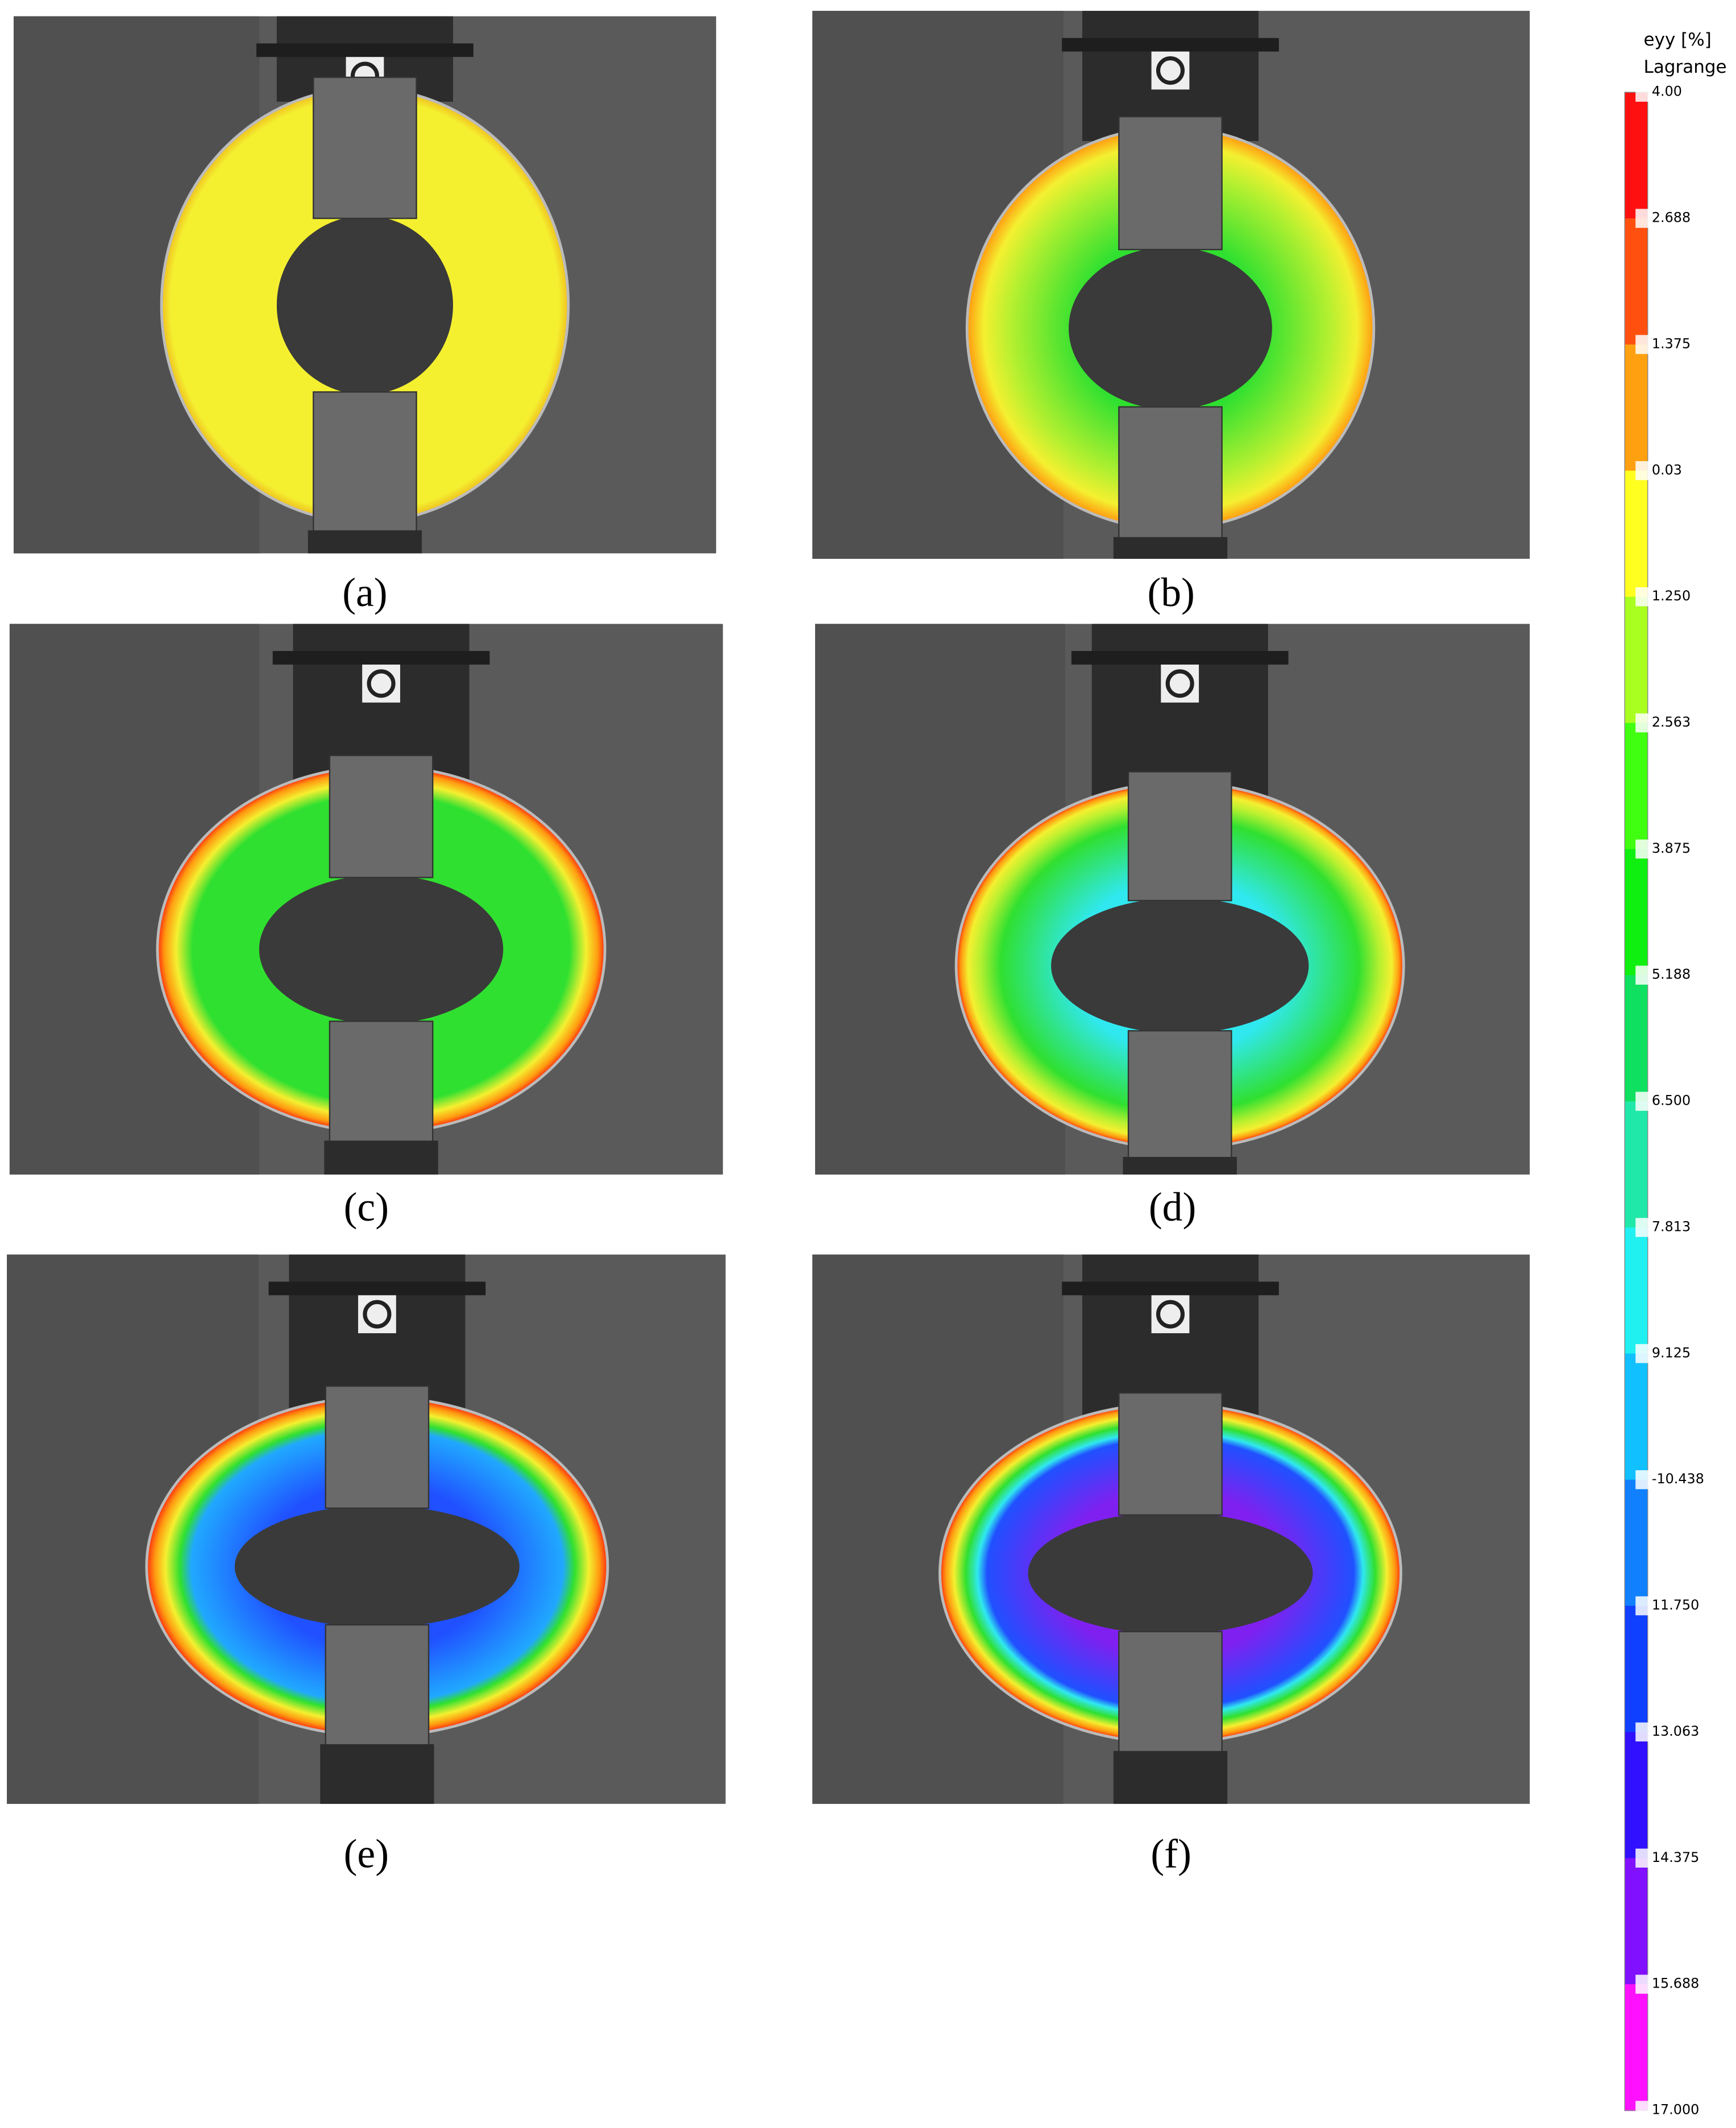 The image size is (1736, 2128). What do you see at coordinates (1671, 596) in the screenshot?
I see `colorbar-tick-label: 1.250` at bounding box center [1671, 596].